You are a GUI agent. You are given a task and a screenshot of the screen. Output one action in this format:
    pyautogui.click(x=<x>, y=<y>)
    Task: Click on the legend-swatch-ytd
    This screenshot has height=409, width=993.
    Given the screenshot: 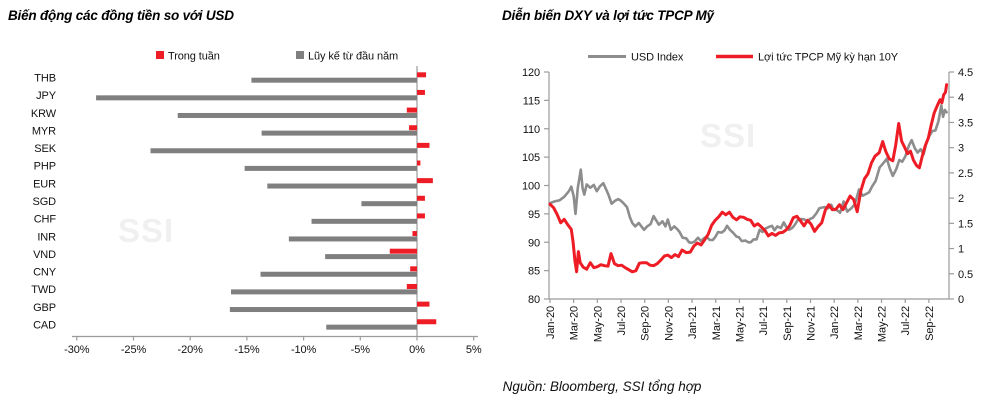 What is the action you would take?
    pyautogui.click(x=300, y=55)
    